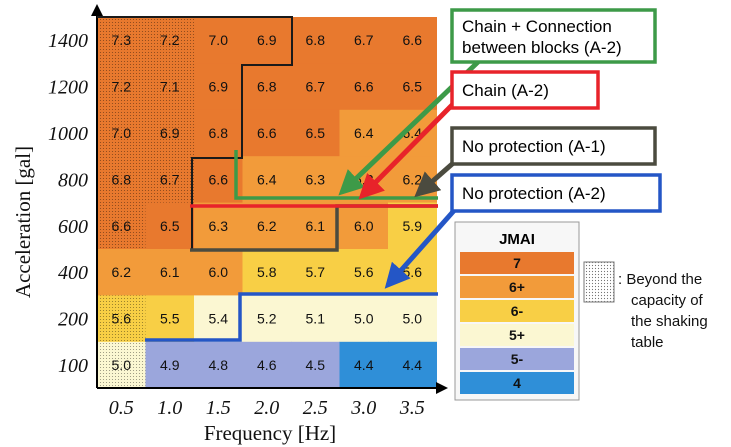 This screenshot has height=447, width=731. I want to click on jmai-legend-label: 7, so click(517, 263).